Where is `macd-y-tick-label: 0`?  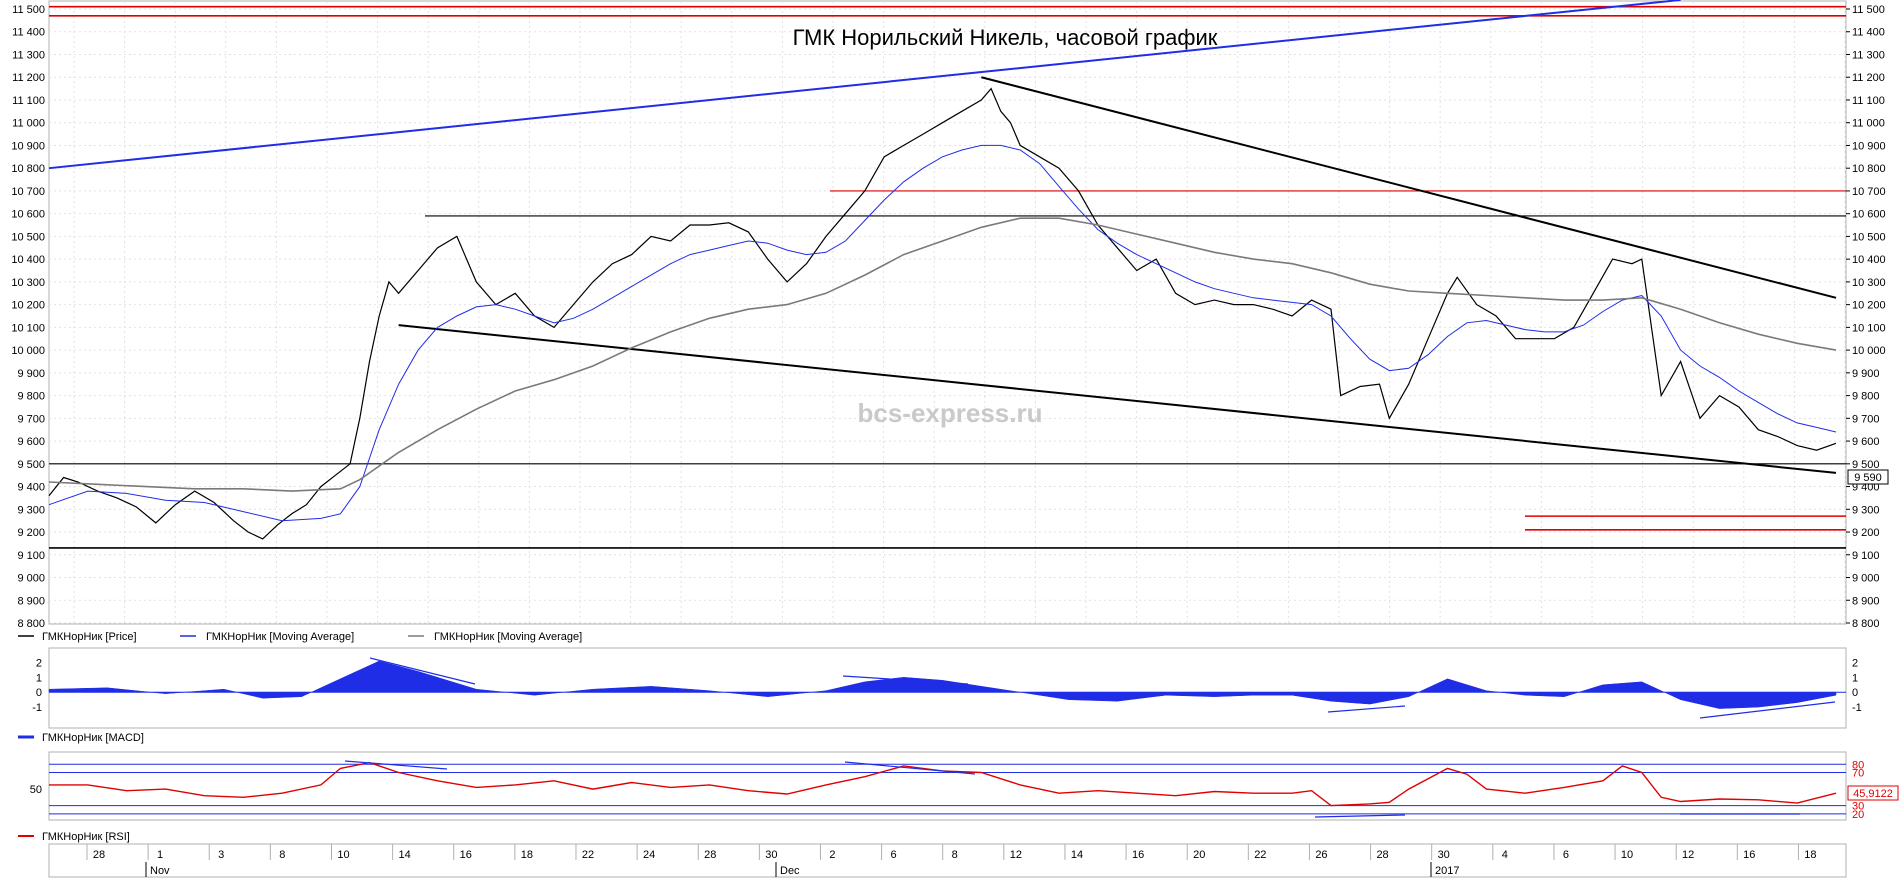 macd-y-tick-label: 0 is located at coordinates (39, 693).